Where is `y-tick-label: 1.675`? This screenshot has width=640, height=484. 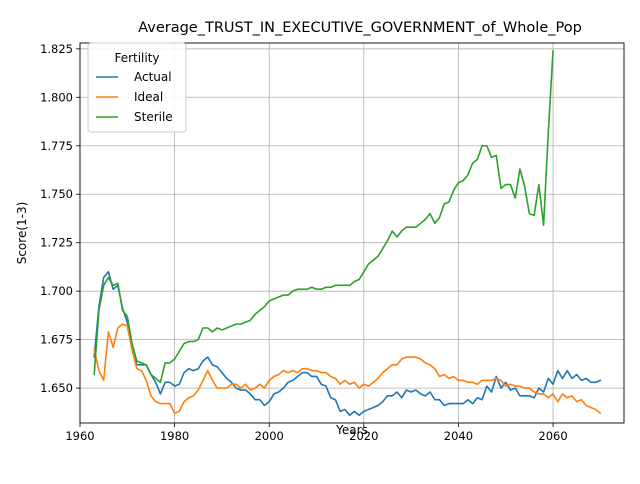 y-tick-label: 1.675 is located at coordinates (56, 340).